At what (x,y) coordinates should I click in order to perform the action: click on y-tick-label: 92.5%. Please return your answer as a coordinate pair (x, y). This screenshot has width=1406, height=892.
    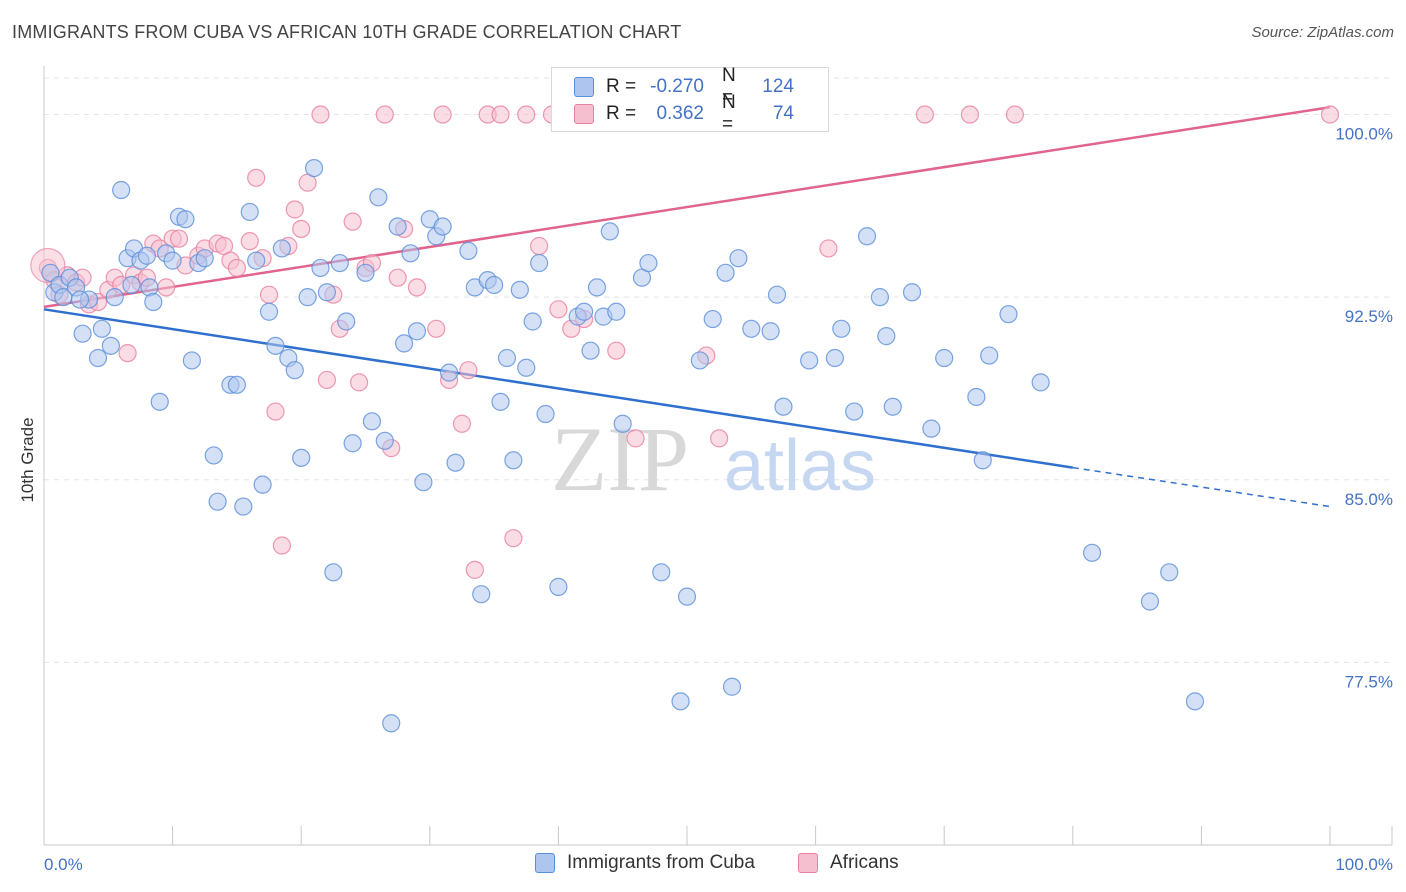
    Looking at the image, I should click on (1369, 316).